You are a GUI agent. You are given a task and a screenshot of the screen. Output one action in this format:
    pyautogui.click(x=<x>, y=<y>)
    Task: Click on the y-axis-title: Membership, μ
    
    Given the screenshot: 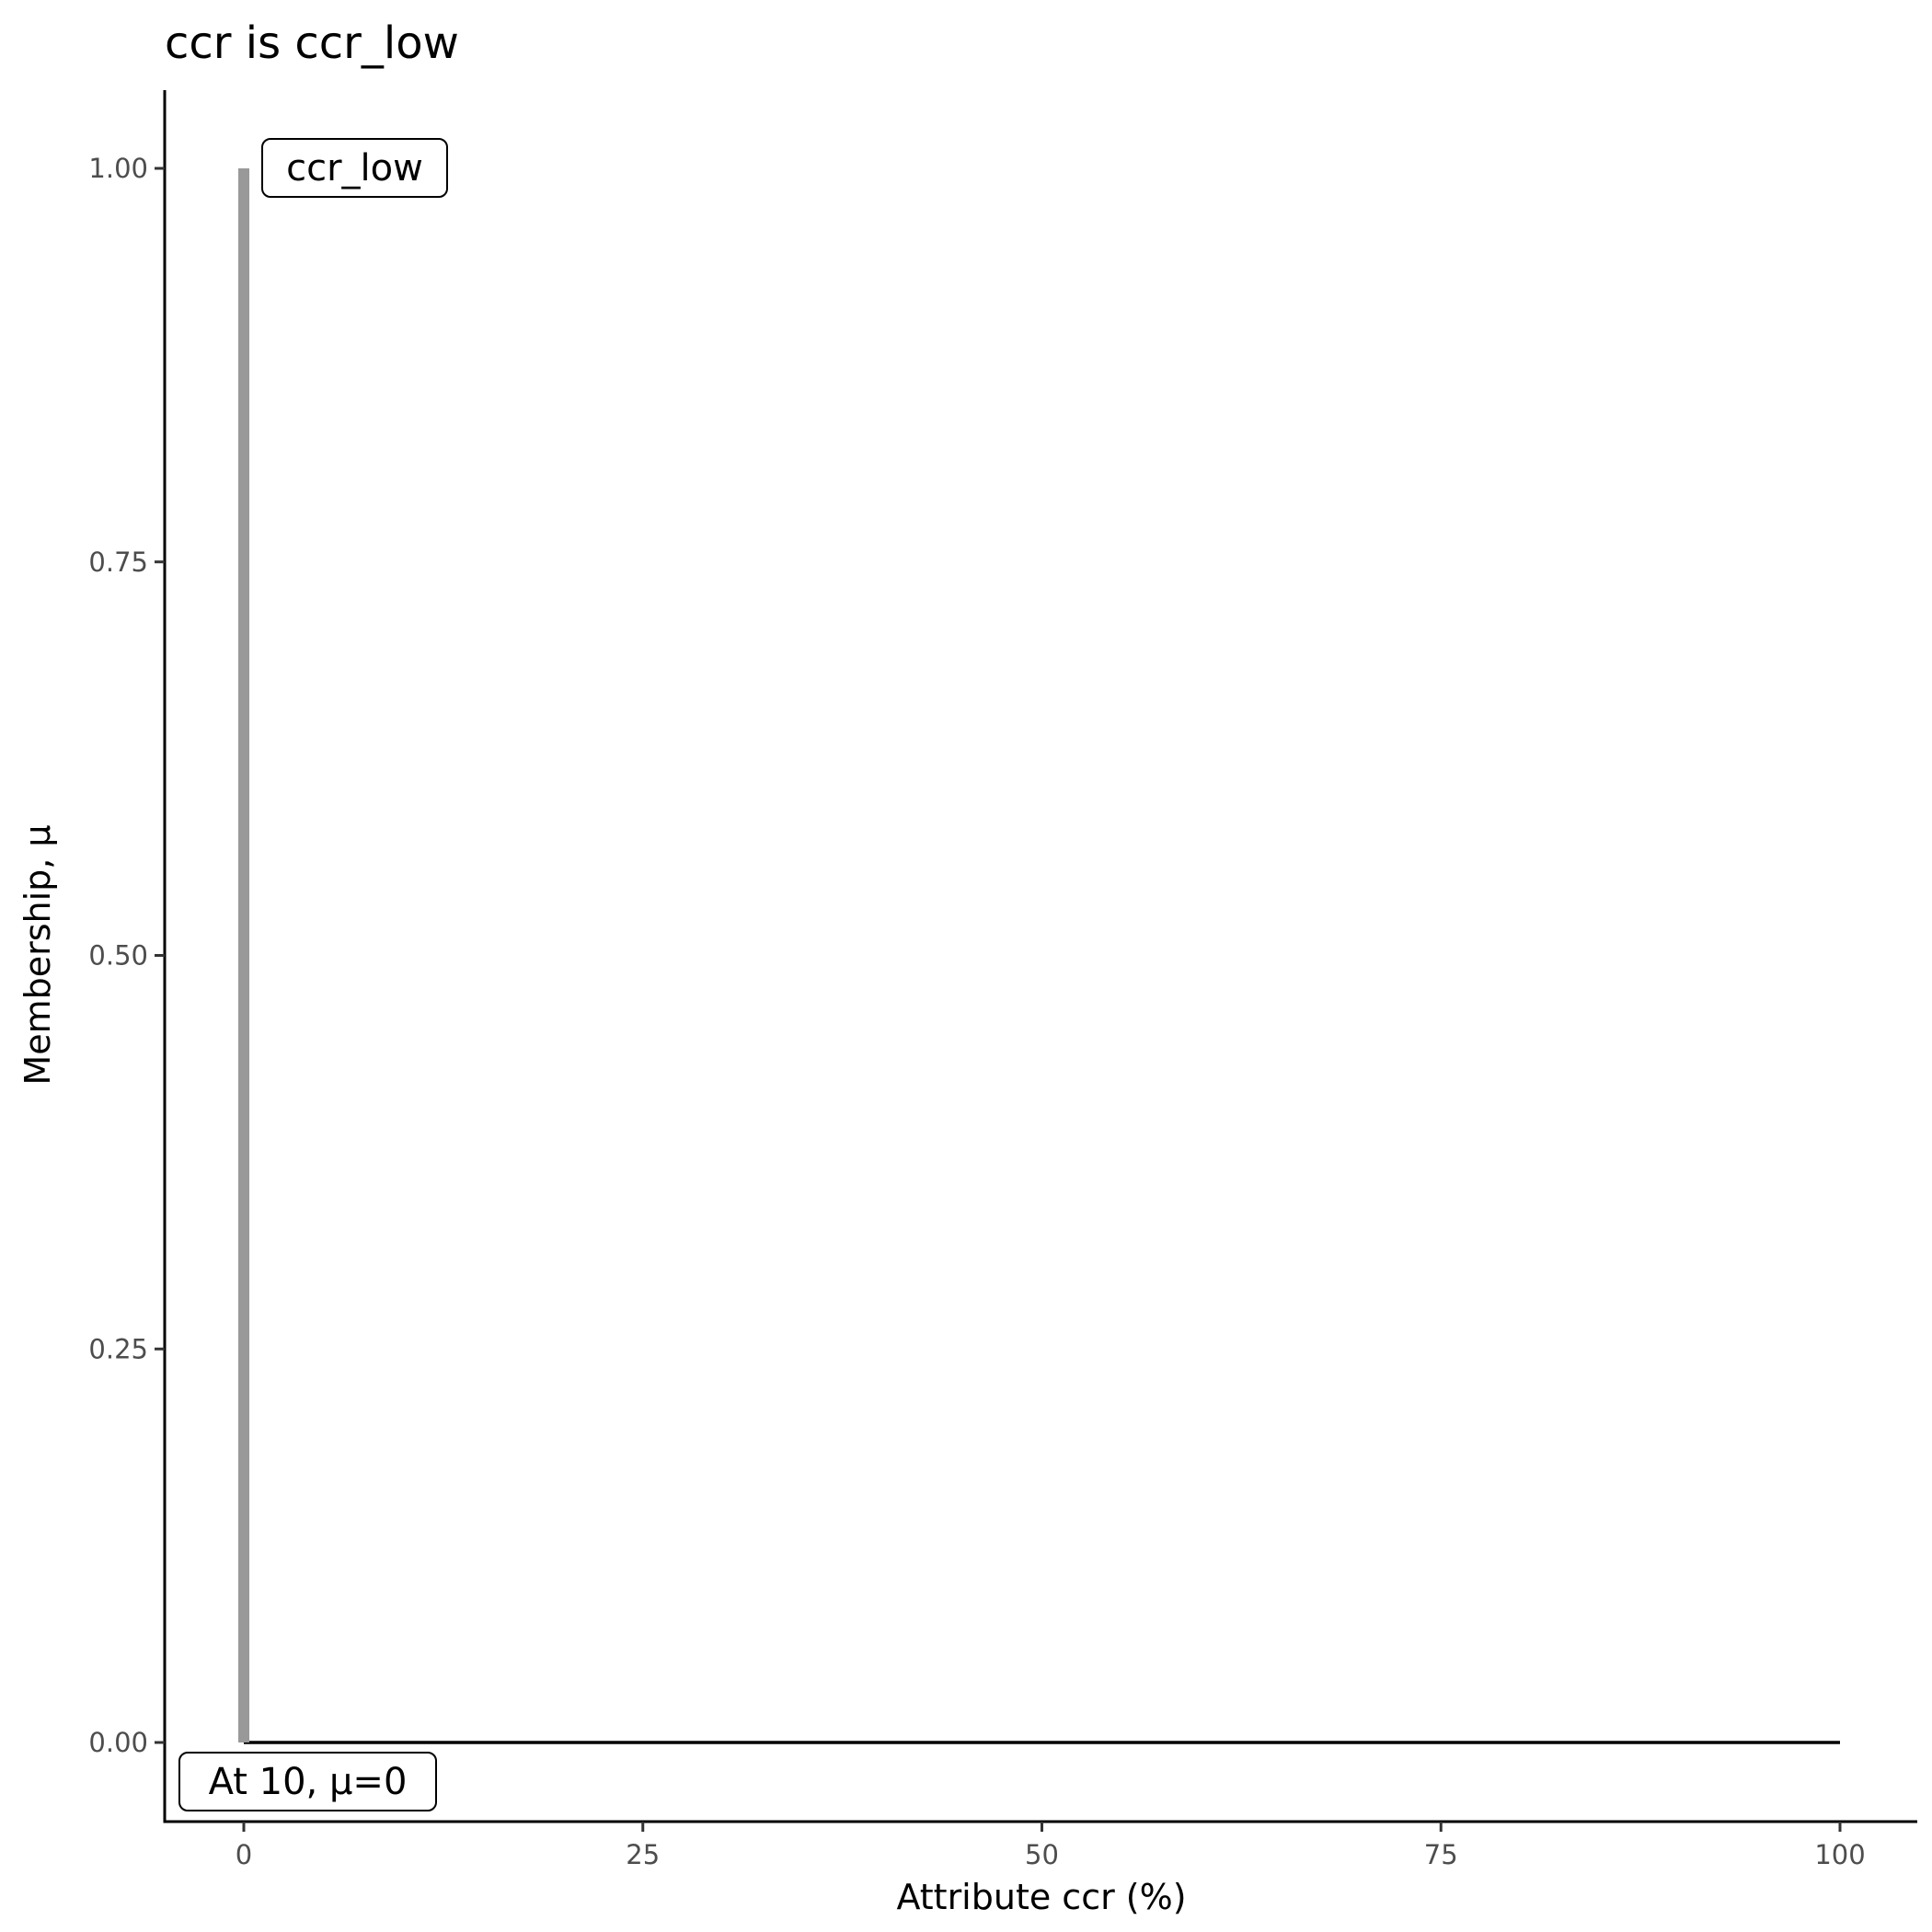 What is the action you would take?
    pyautogui.click(x=37, y=954)
    